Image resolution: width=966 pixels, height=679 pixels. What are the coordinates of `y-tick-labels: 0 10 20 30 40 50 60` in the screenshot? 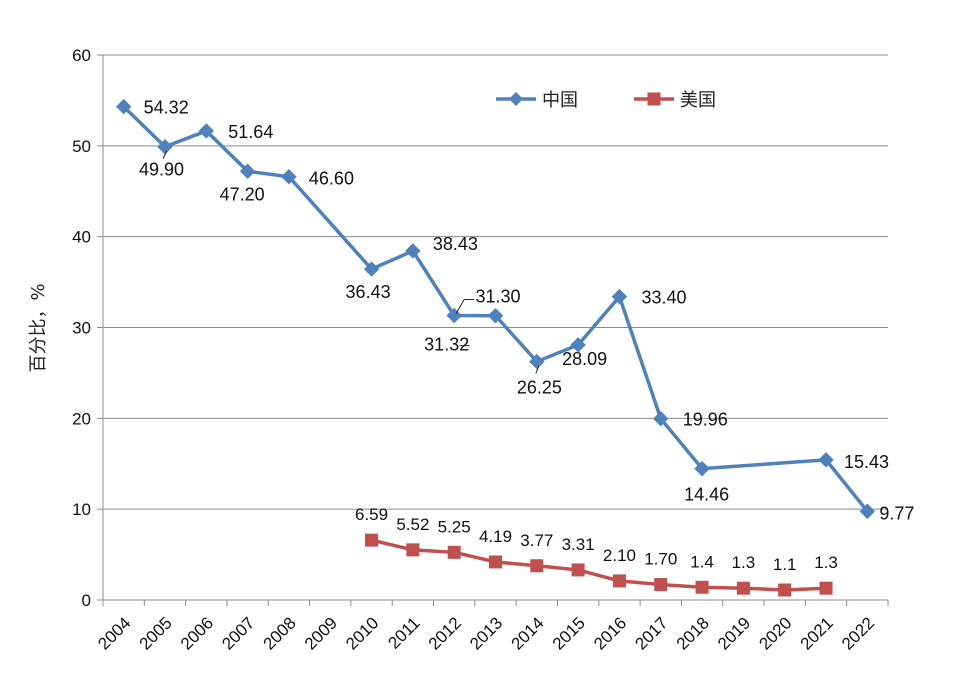 It's located at (81, 328).